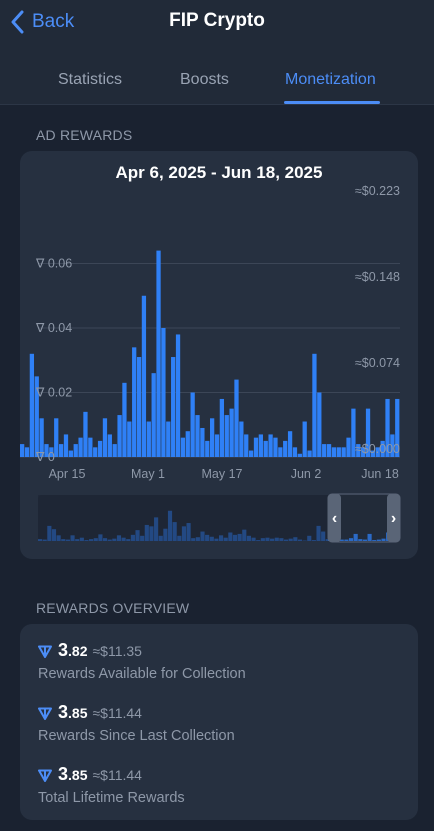 This screenshot has height=831, width=434. What do you see at coordinates (90, 79) in the screenshot?
I see `tab-statistics: Statistics` at bounding box center [90, 79].